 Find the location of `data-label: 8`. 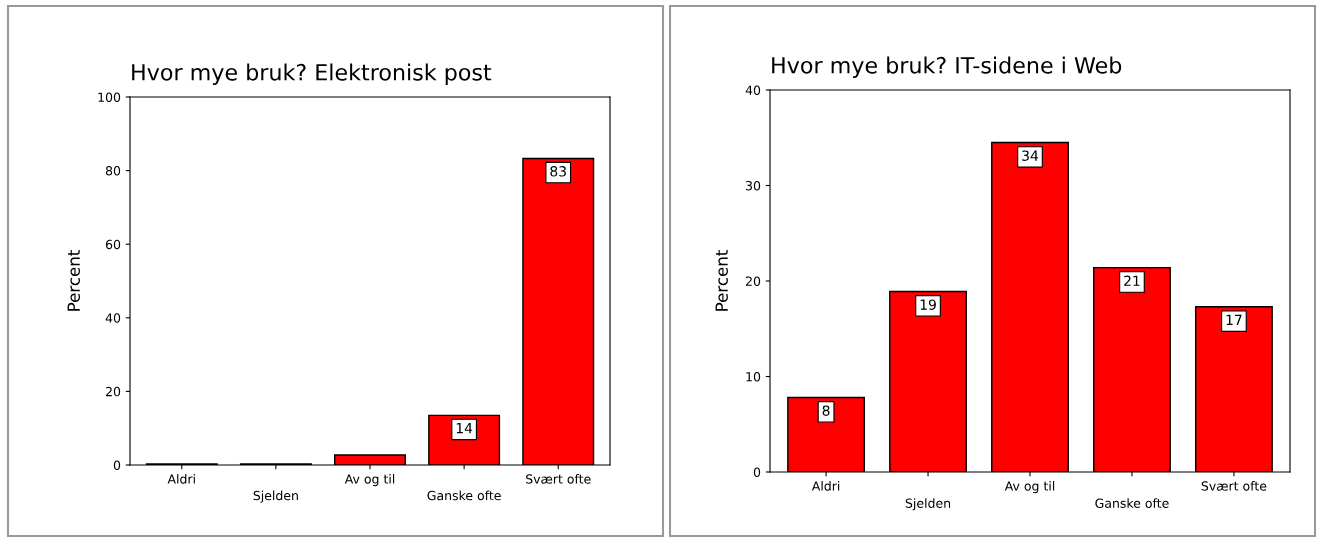

data-label: 8 is located at coordinates (826, 410).